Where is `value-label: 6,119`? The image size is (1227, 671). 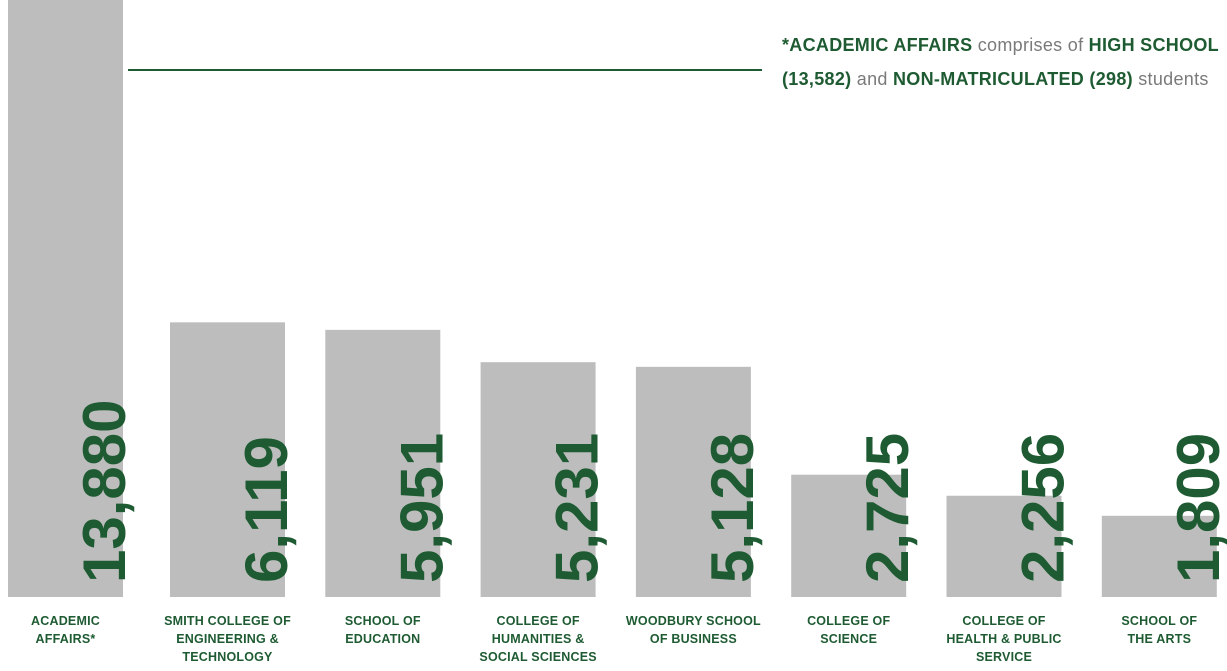
value-label: 6,119 is located at coordinates (266, 509).